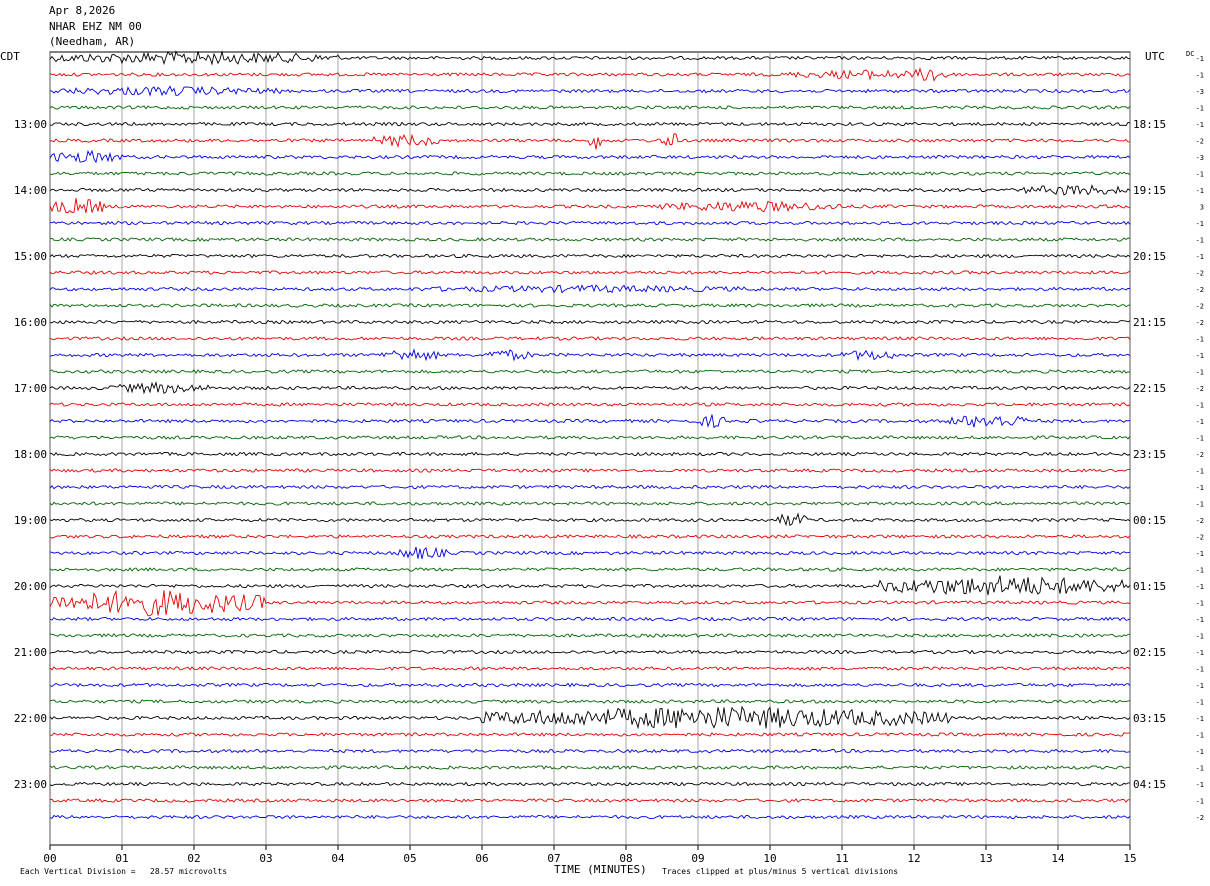 The image size is (1210, 886). What do you see at coordinates (600, 869) in the screenshot?
I see `x-axis-title: TIME (MINUTES)` at bounding box center [600, 869].